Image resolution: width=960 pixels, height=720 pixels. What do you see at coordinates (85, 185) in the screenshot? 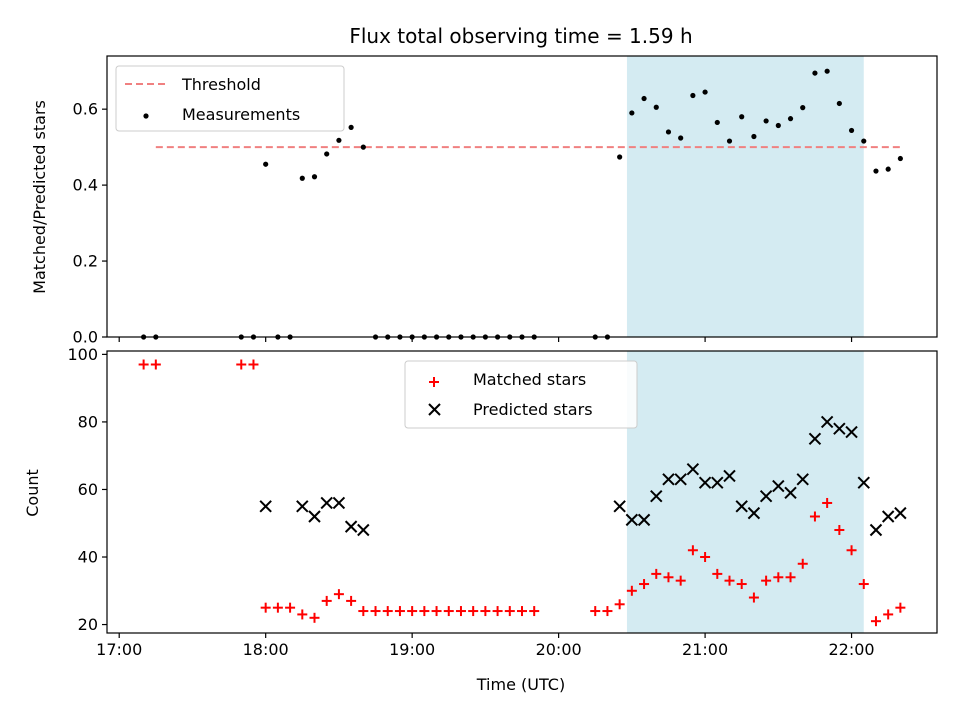
I see `top-y-tick-label-2: 0.4` at bounding box center [85, 185].